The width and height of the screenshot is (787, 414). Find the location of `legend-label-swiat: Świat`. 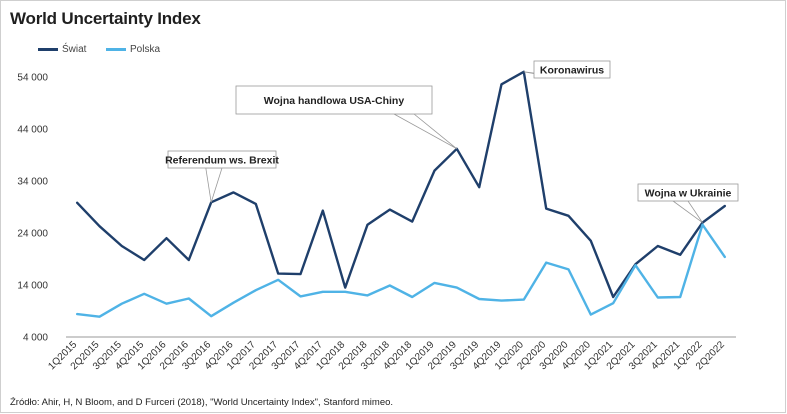

legend-label-swiat: Świat is located at coordinates (74, 49).